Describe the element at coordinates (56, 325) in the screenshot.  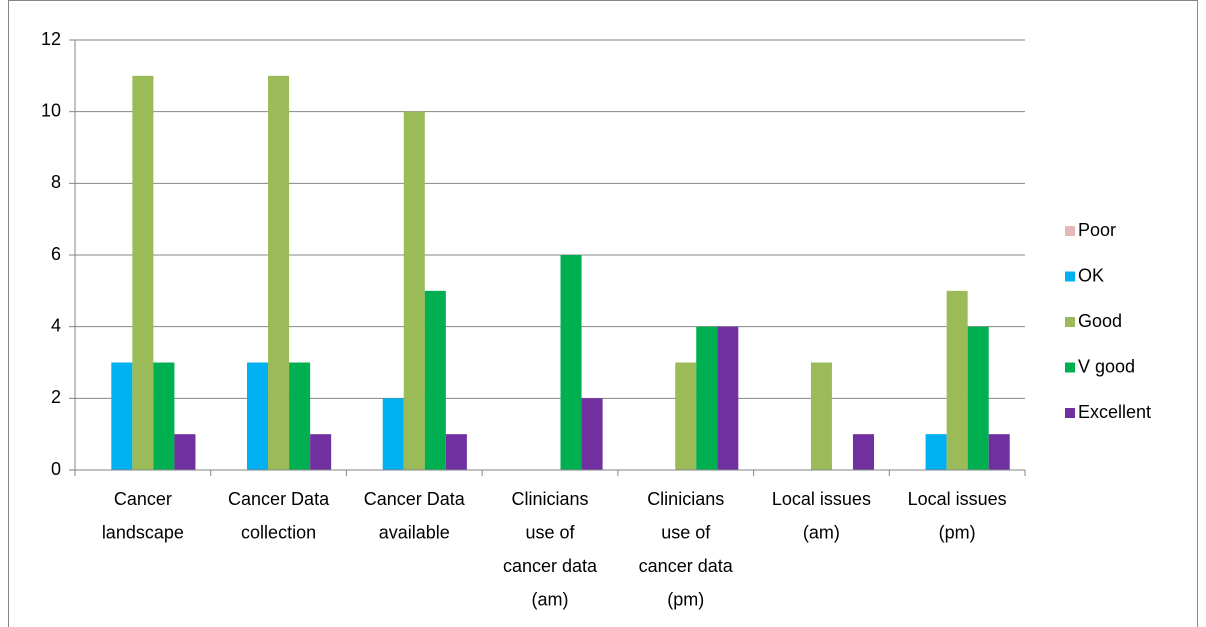
I see `y-tick-label: 4` at that location.